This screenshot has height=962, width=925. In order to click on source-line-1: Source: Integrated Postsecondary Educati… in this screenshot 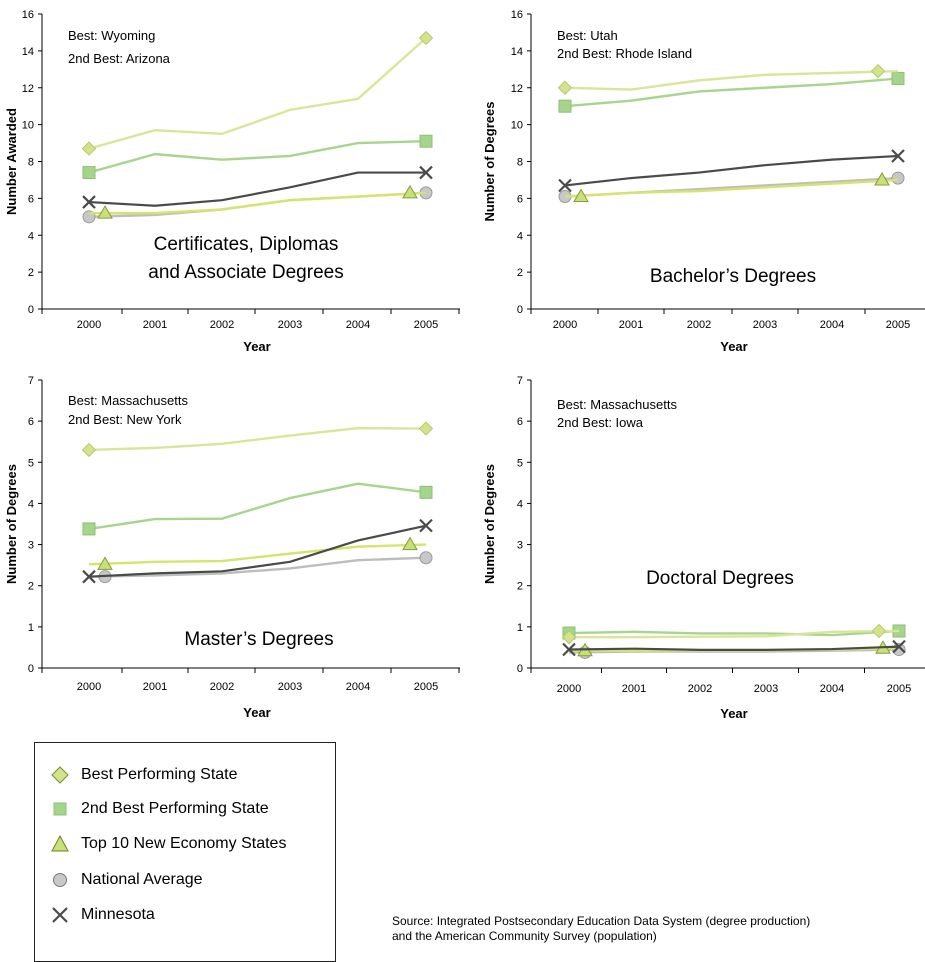, I will do `click(601, 921)`.